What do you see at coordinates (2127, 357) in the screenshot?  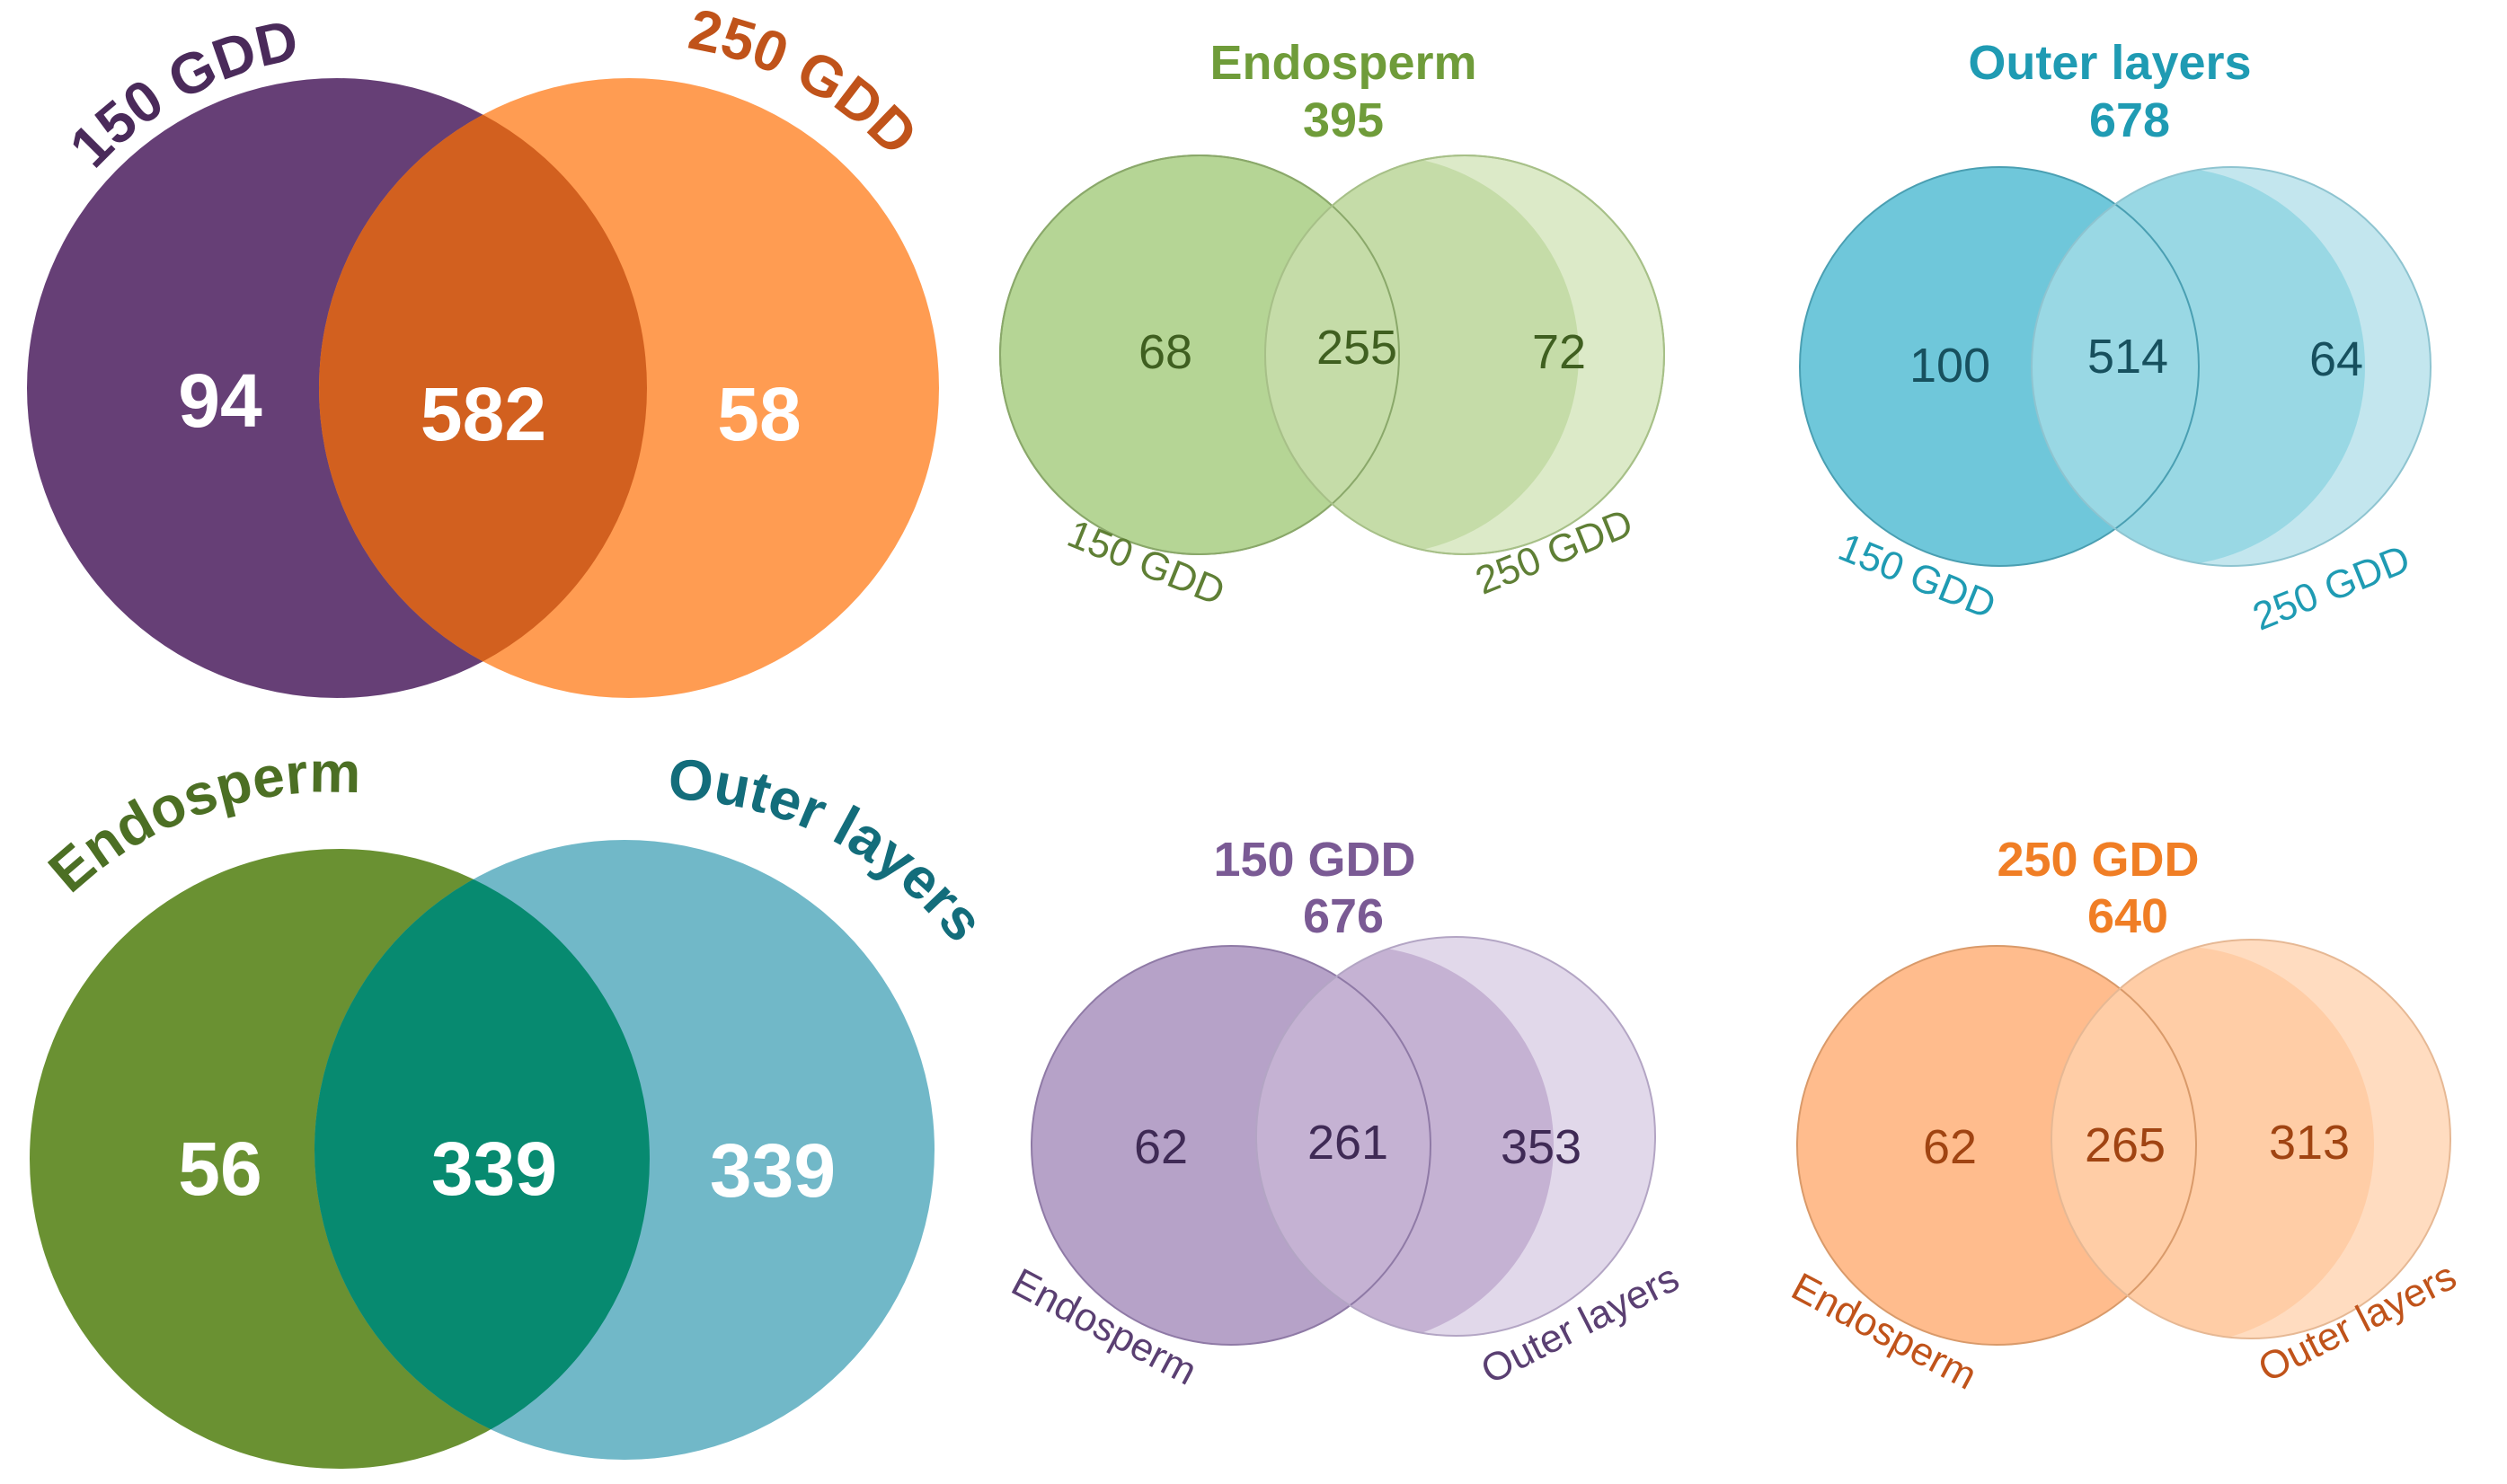 I see `shared-count: 514` at bounding box center [2127, 357].